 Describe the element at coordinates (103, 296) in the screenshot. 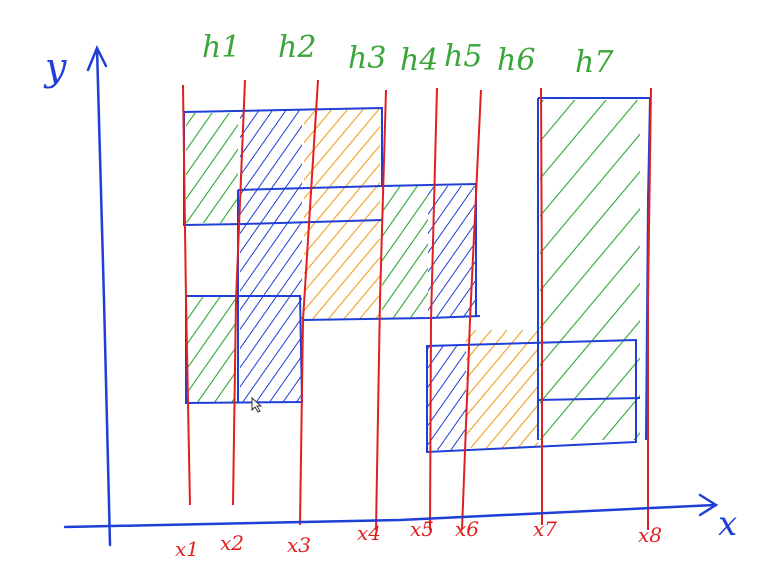

I see `y-axis-line` at that location.